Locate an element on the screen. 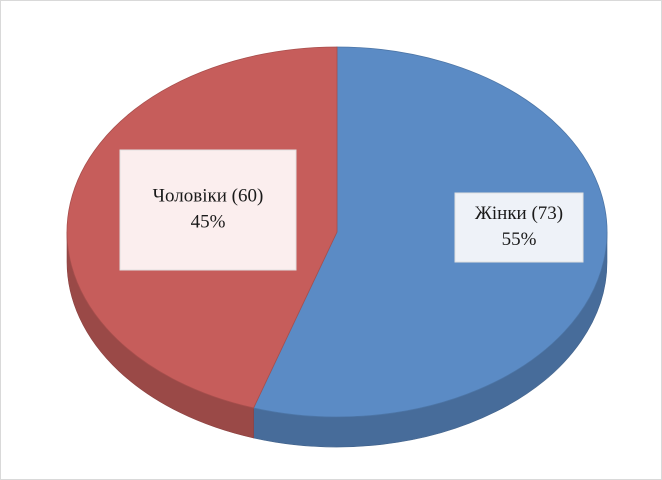 The image size is (662, 480). data-label-value: 55% is located at coordinates (519, 239).